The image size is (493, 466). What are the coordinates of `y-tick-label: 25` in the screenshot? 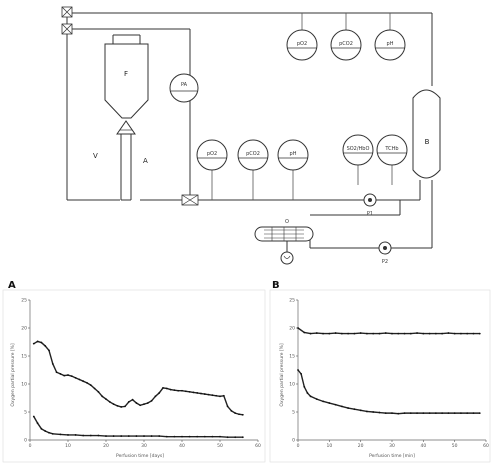 It's located at (292, 301).